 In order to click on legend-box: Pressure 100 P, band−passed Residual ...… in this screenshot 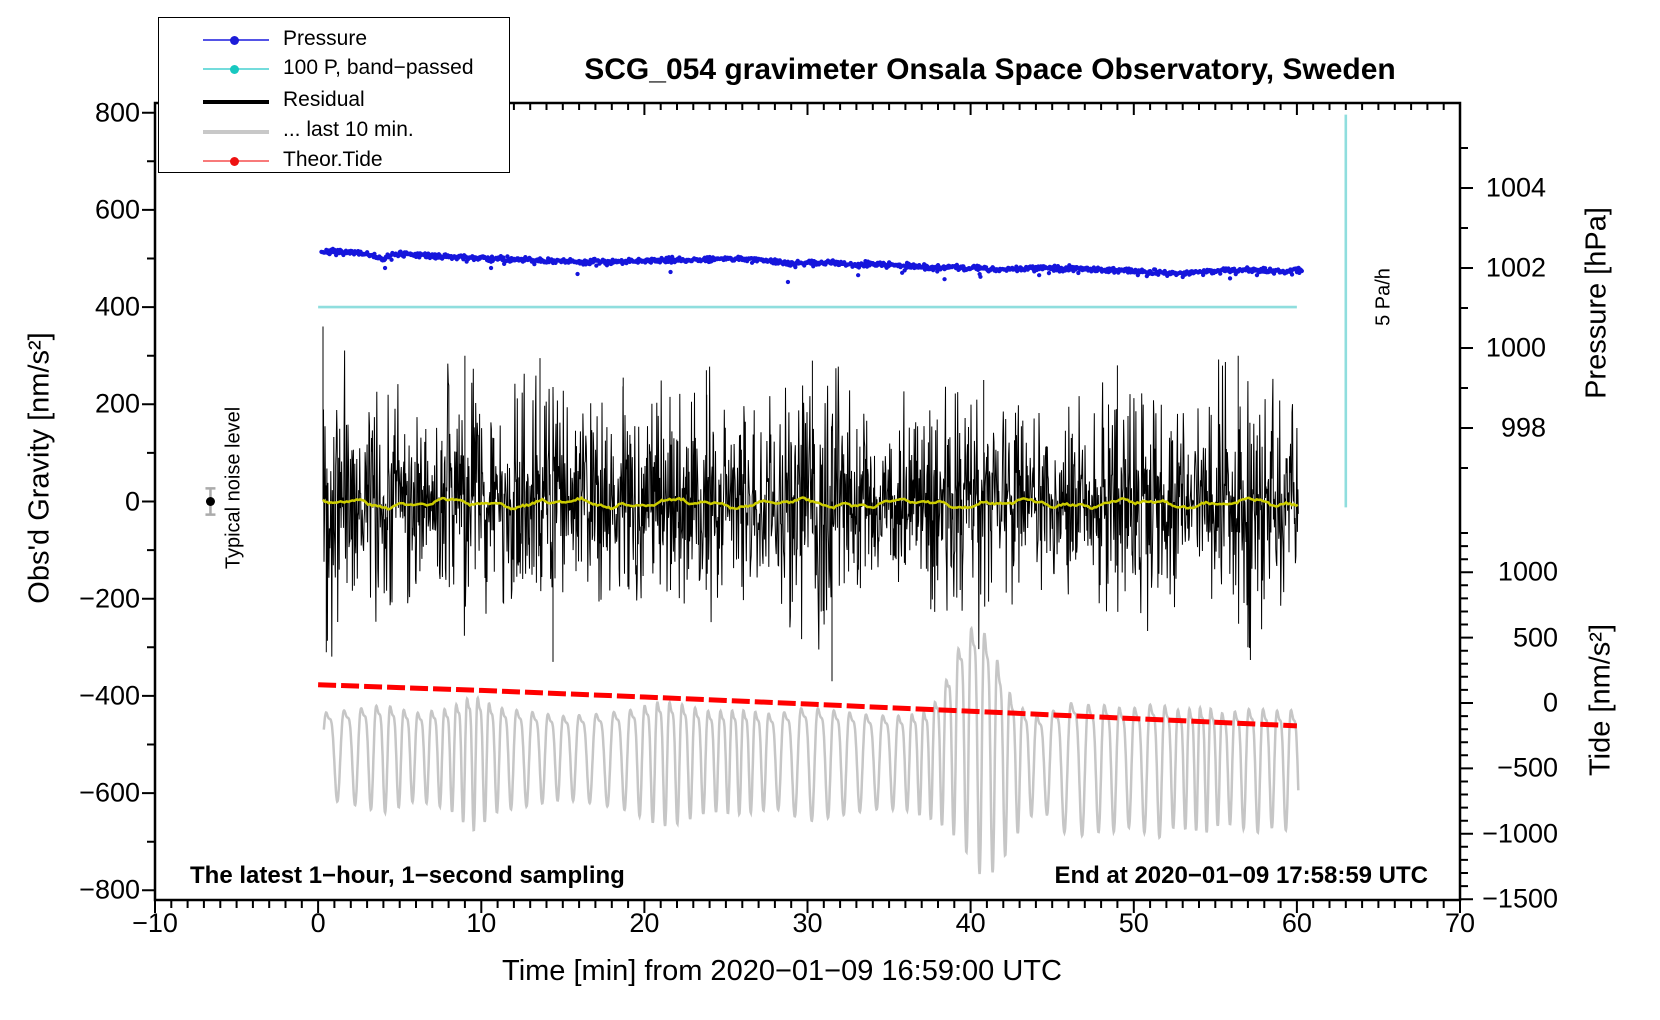, I will do `click(334, 95)`.